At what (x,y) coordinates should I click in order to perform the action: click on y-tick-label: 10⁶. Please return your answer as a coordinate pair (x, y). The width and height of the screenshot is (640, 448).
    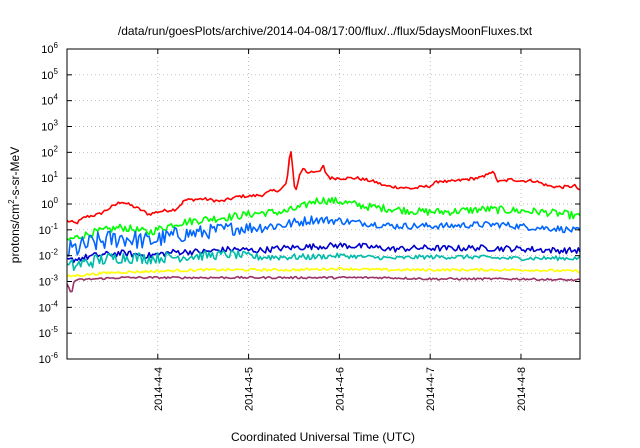
    Looking at the image, I should click on (49, 48).